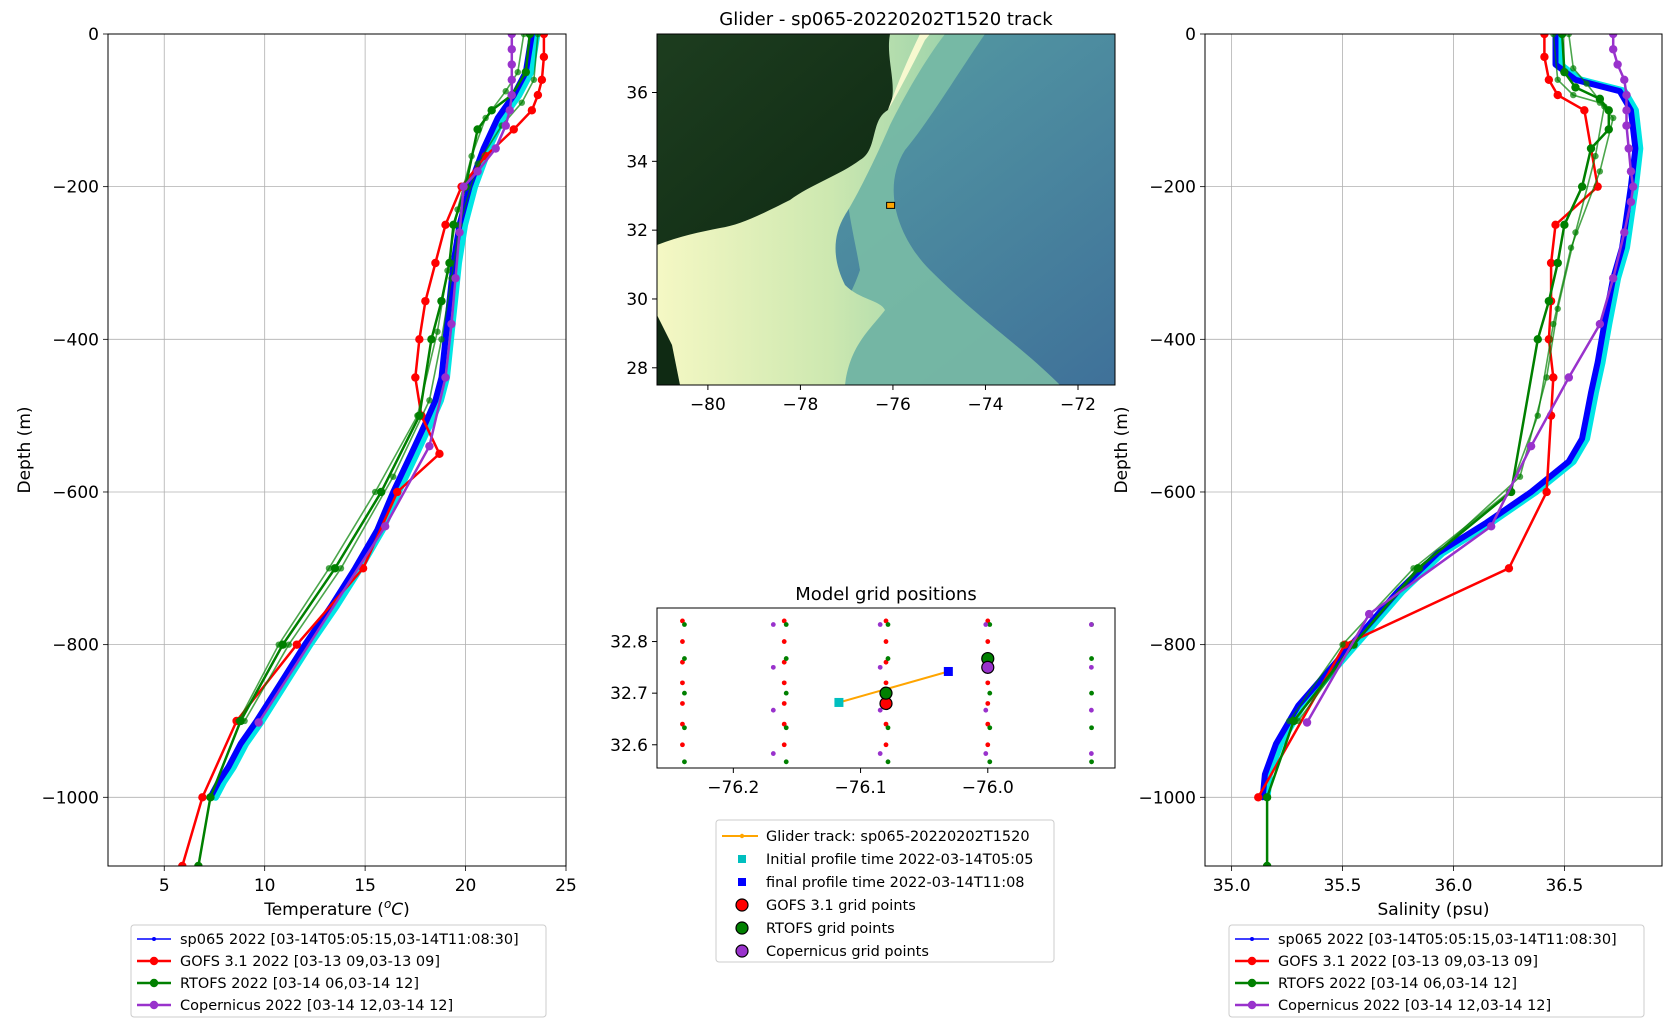 The height and width of the screenshot is (1027, 1669). Describe the element at coordinates (466, 886) in the screenshot. I see `x-tick-label: 20` at that location.